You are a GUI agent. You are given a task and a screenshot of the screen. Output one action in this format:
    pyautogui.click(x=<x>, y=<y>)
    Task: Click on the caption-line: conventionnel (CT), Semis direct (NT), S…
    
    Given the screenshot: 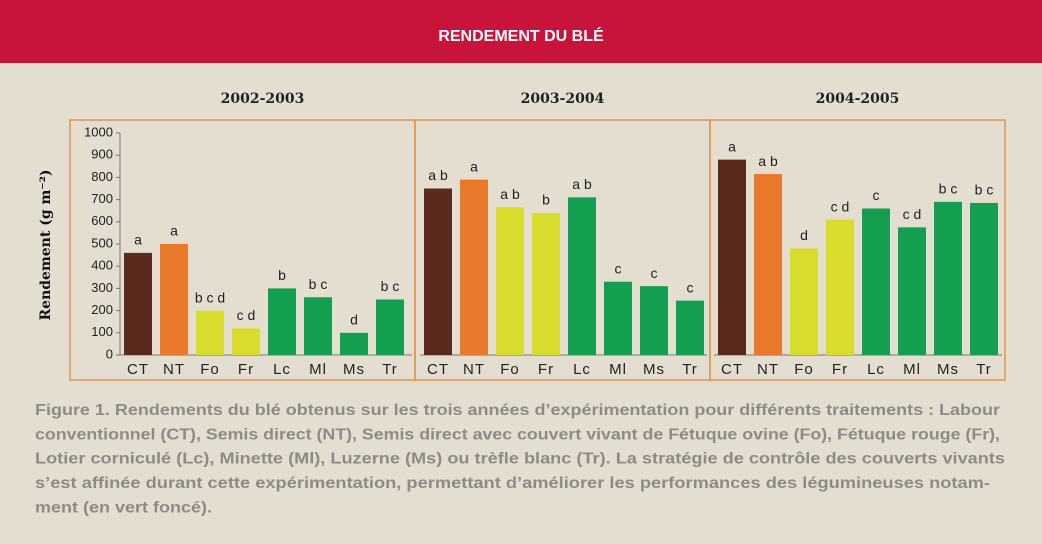 What is the action you would take?
    pyautogui.click(x=517, y=434)
    